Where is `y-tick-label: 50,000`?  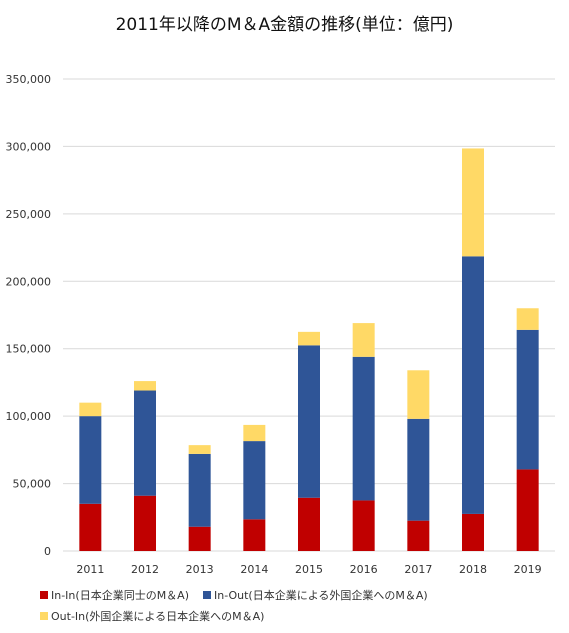
y-tick-label: 50,000 is located at coordinates (32, 484).